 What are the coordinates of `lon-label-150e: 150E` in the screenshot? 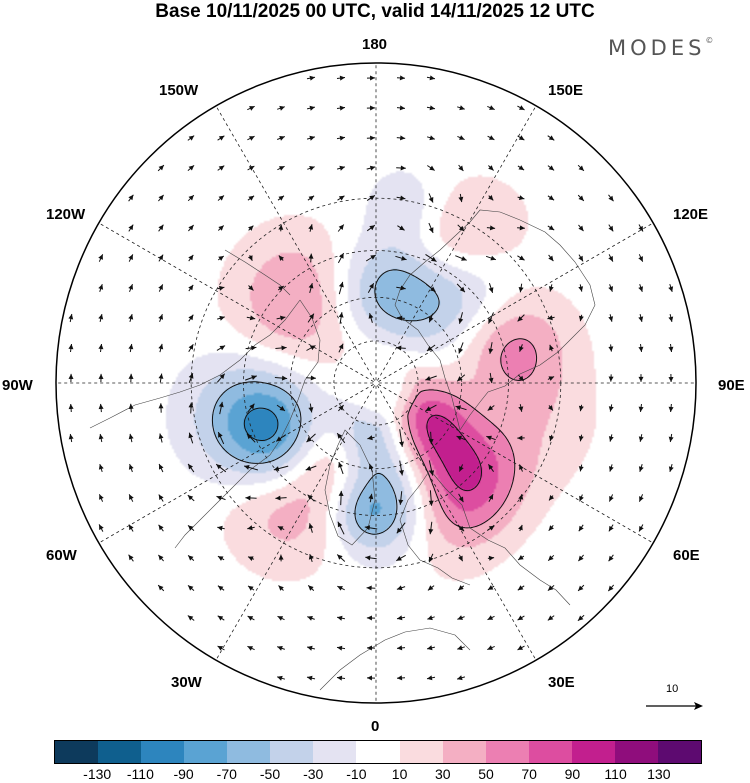 It's located at (566, 90).